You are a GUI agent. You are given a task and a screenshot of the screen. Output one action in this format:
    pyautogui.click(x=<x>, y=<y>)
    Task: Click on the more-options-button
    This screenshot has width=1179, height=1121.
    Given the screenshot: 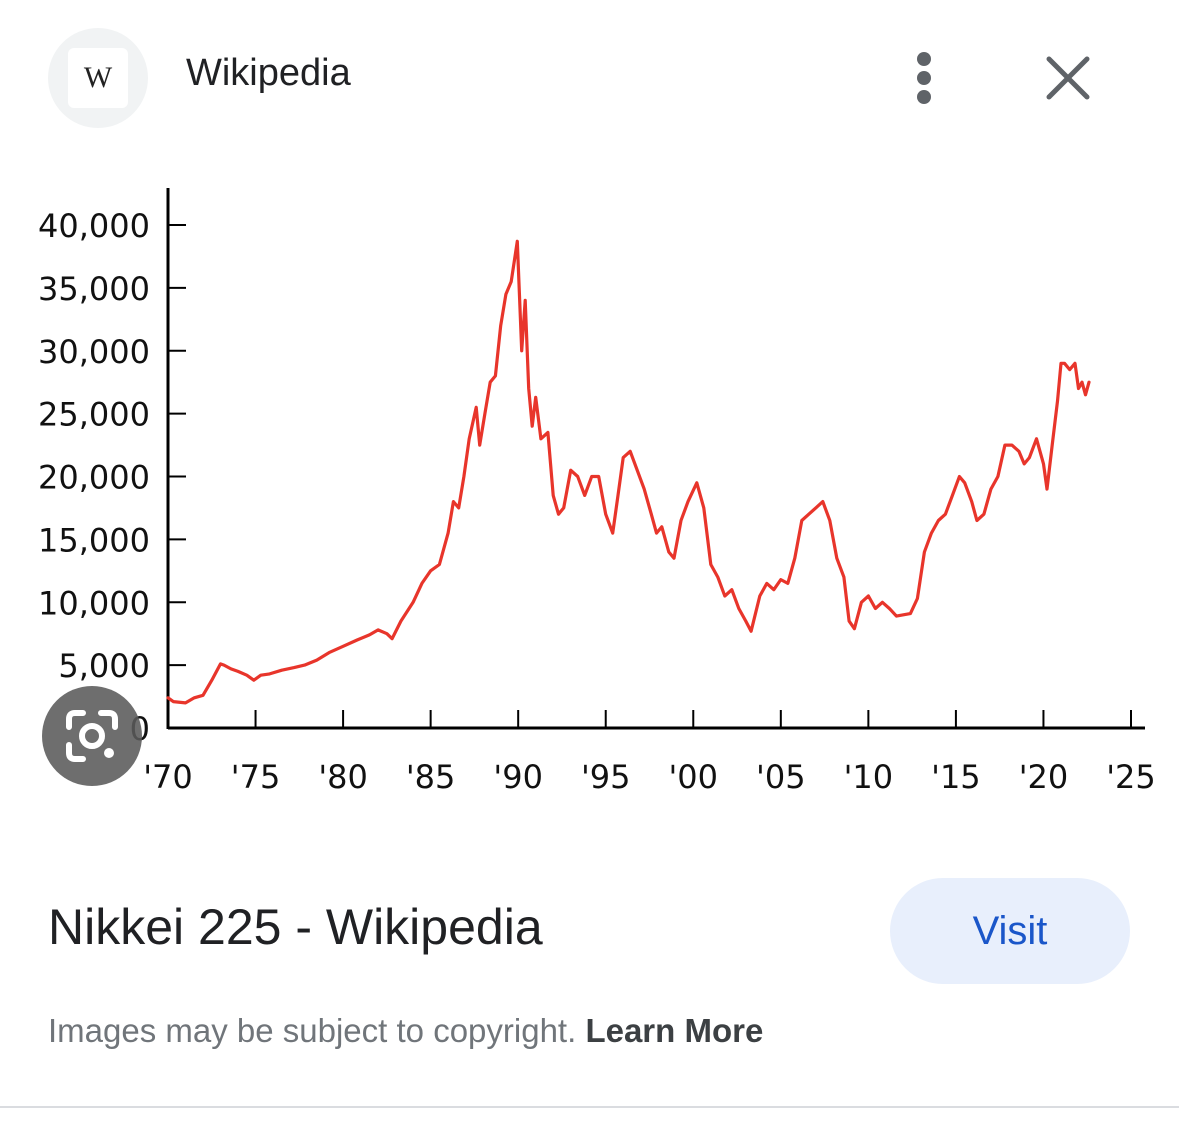 What is the action you would take?
    pyautogui.click(x=924, y=78)
    